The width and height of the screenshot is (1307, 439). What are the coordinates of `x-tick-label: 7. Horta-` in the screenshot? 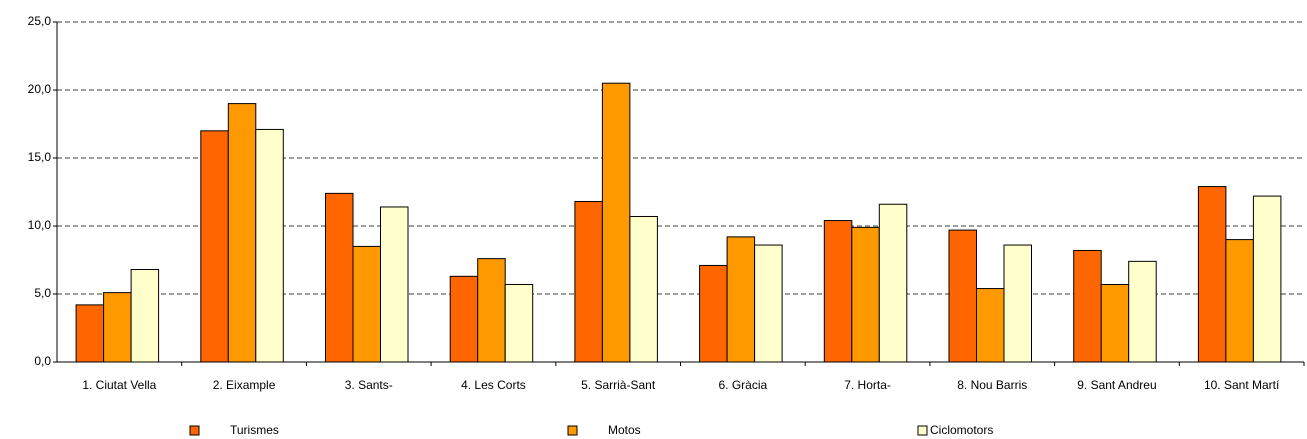 It's located at (867, 385).